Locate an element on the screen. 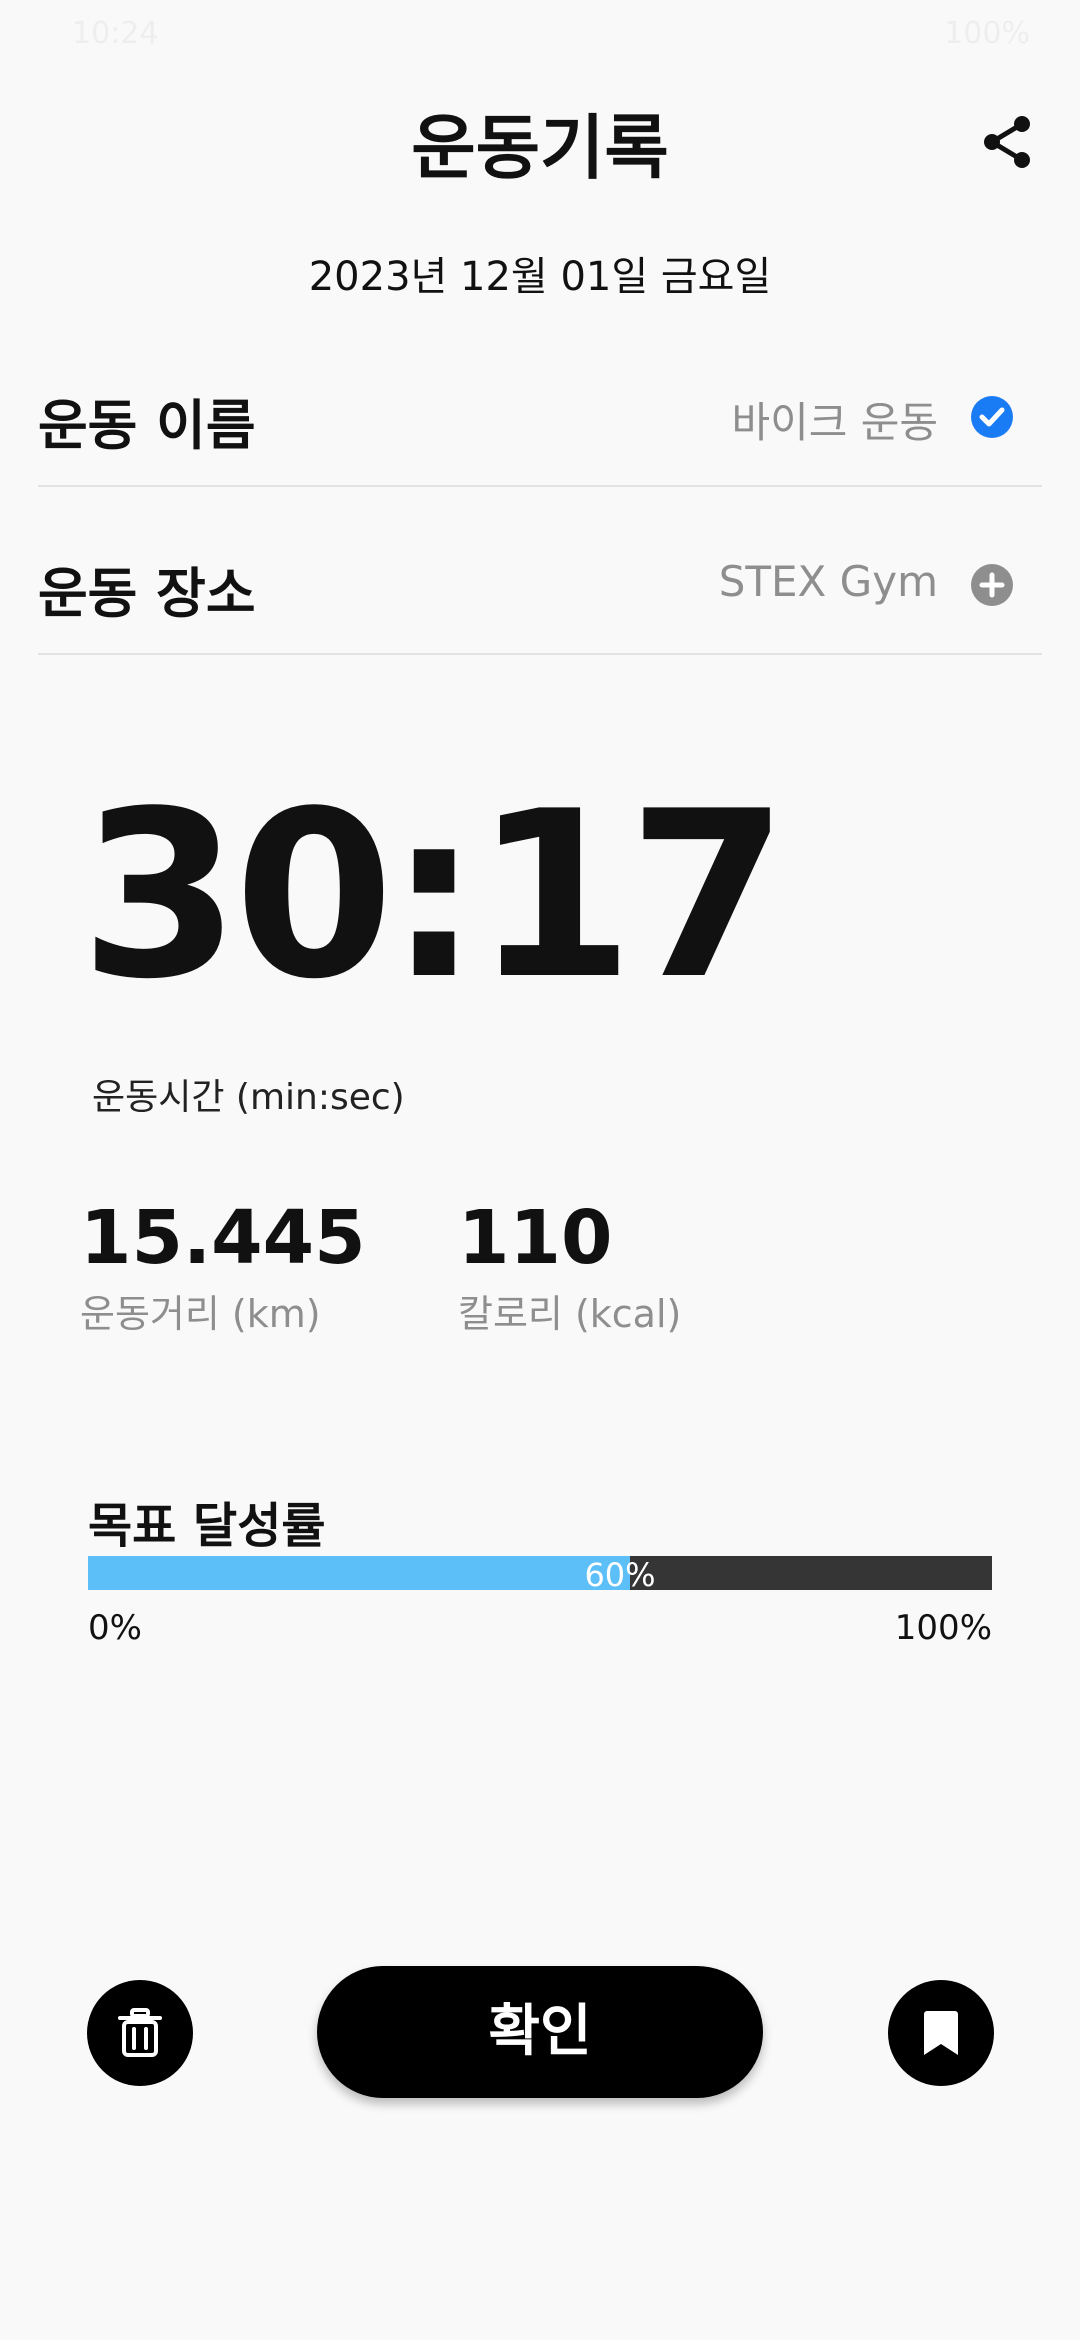 Image resolution: width=1080 pixels, height=2340 pixels. exercise-name-label: 운동 이름 is located at coordinates (147, 425).